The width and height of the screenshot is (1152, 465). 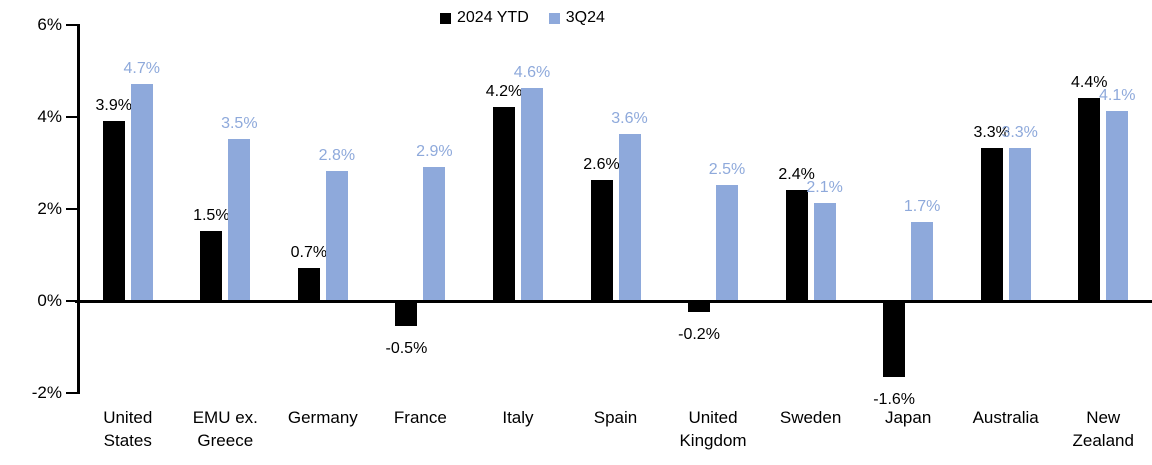 What do you see at coordinates (337, 156) in the screenshot?
I see `data-label: 2.8%` at bounding box center [337, 156].